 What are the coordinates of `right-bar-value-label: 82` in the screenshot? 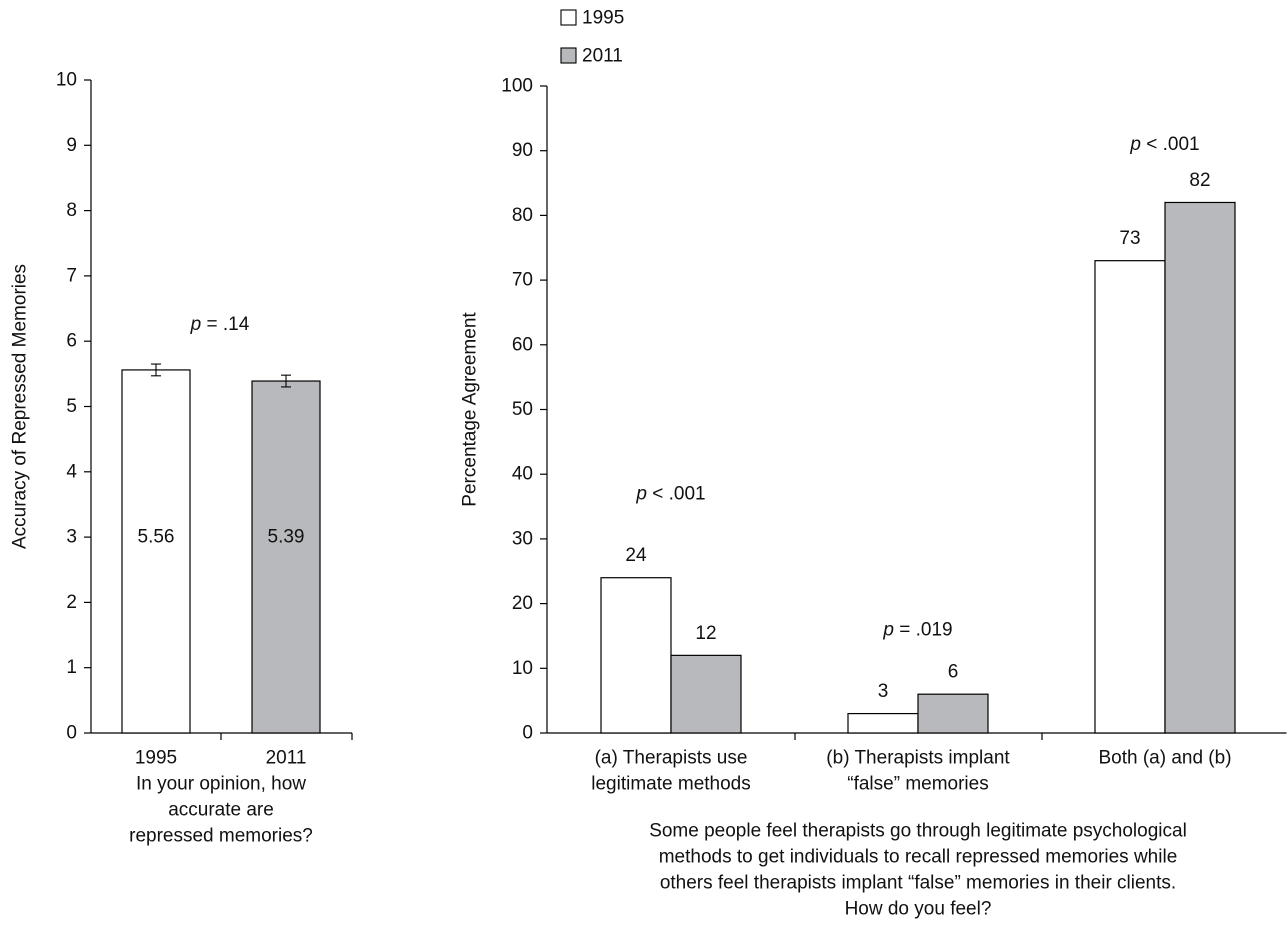 It's located at (1199, 180).